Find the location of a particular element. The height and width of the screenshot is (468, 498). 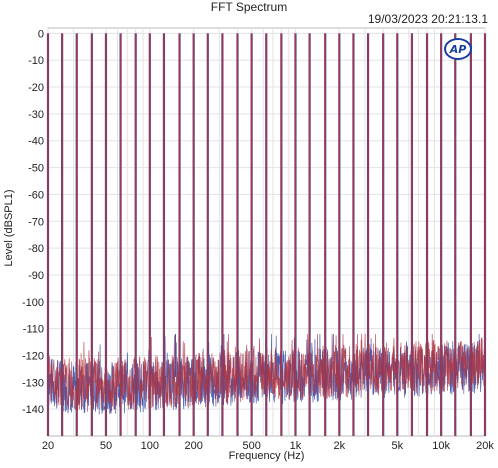

x-tick-label: 5k is located at coordinates (397, 446).